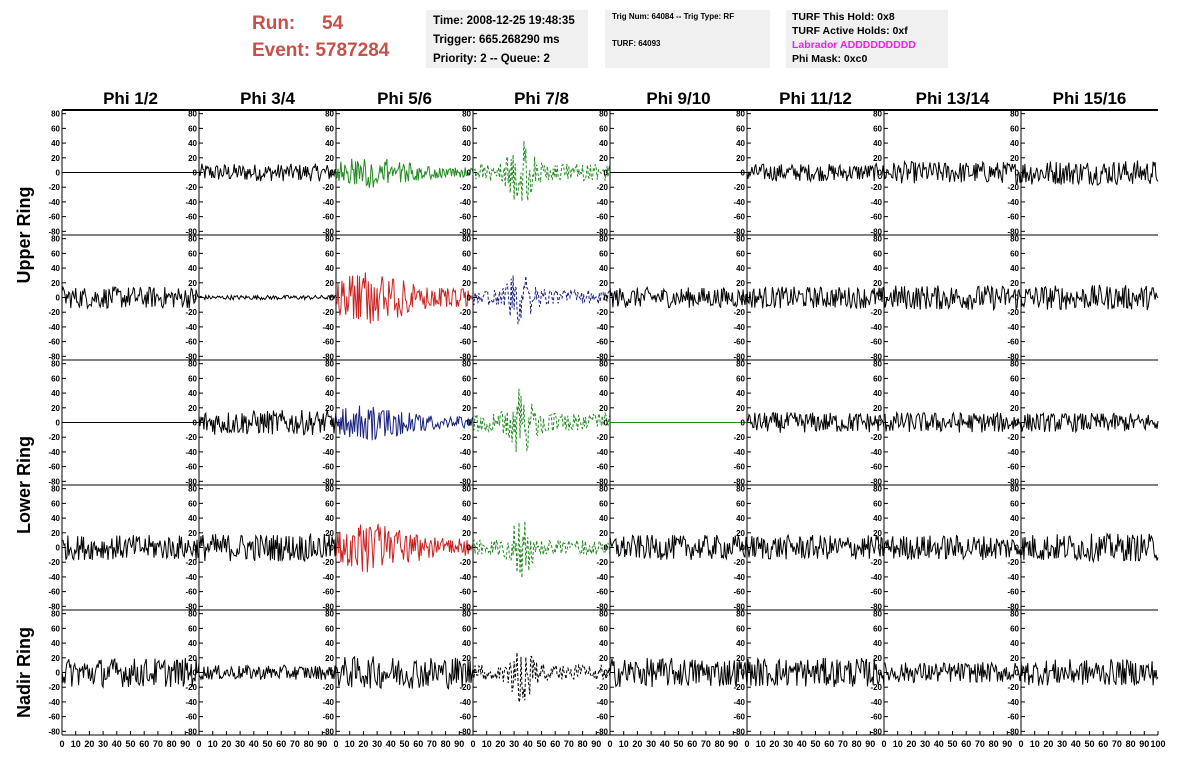 This screenshot has width=1196, height=772. Describe the element at coordinates (24, 235) in the screenshot. I see `ring-label: Upper Ring` at that location.